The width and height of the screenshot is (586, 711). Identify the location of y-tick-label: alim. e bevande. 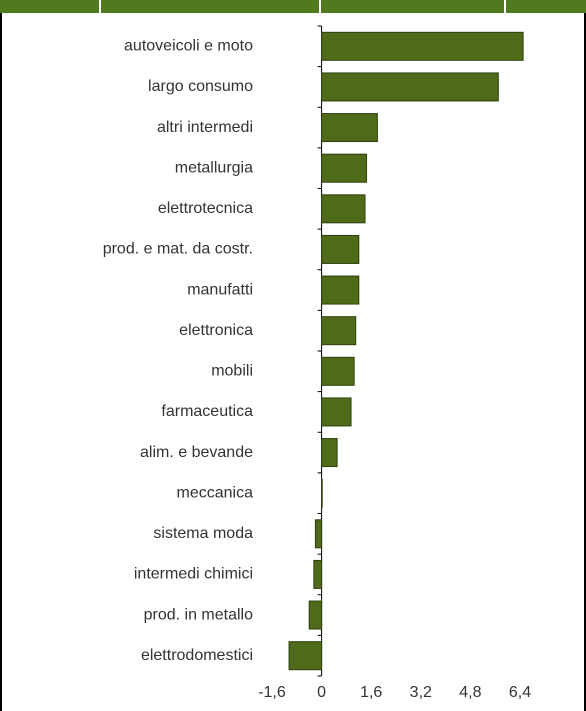
(196, 452).